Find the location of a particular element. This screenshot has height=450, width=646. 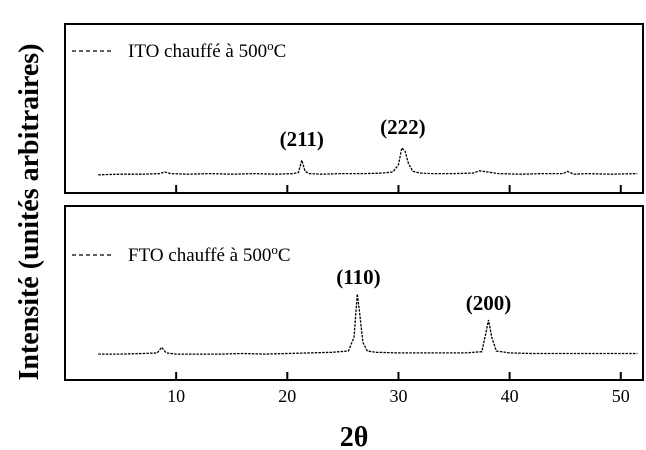

x-tick-label: 30 is located at coordinates (398, 396).